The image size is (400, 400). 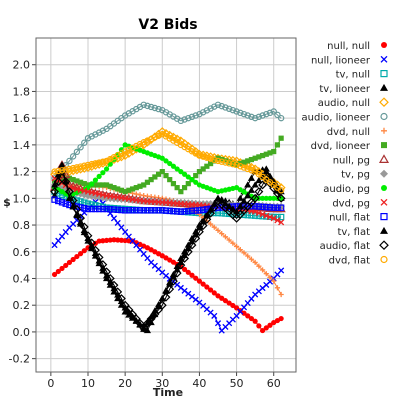 I want to click on x-tick-label: 60, so click(x=274, y=383).